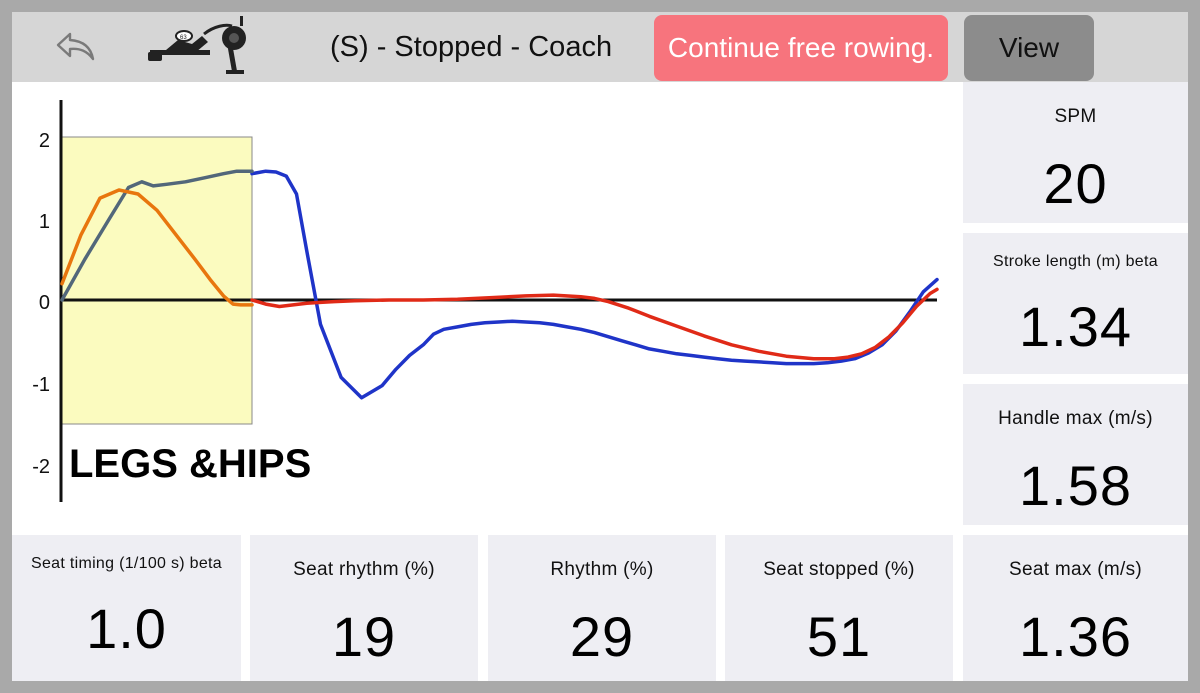  What do you see at coordinates (1075, 183) in the screenshot?
I see `spm-value: 20` at bounding box center [1075, 183].